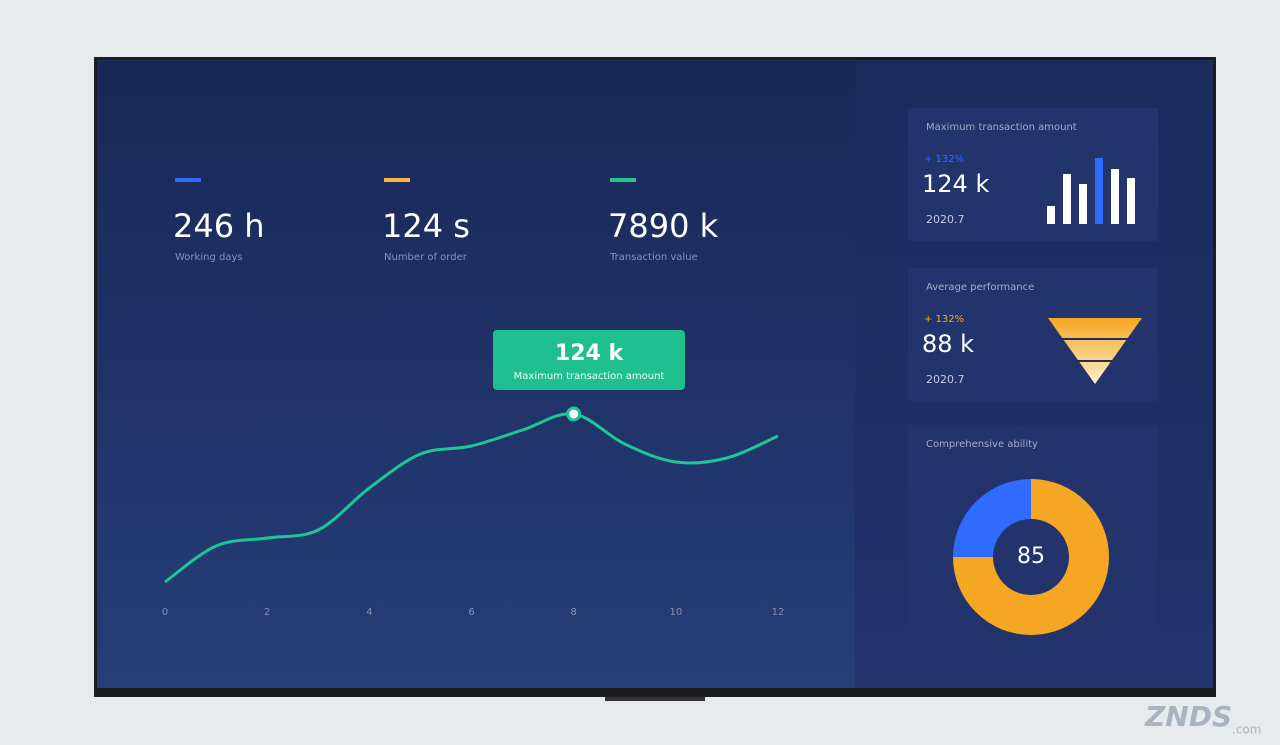 The width and height of the screenshot is (1280, 745). What do you see at coordinates (267, 612) in the screenshot?
I see `x-tick-label: 2` at bounding box center [267, 612].